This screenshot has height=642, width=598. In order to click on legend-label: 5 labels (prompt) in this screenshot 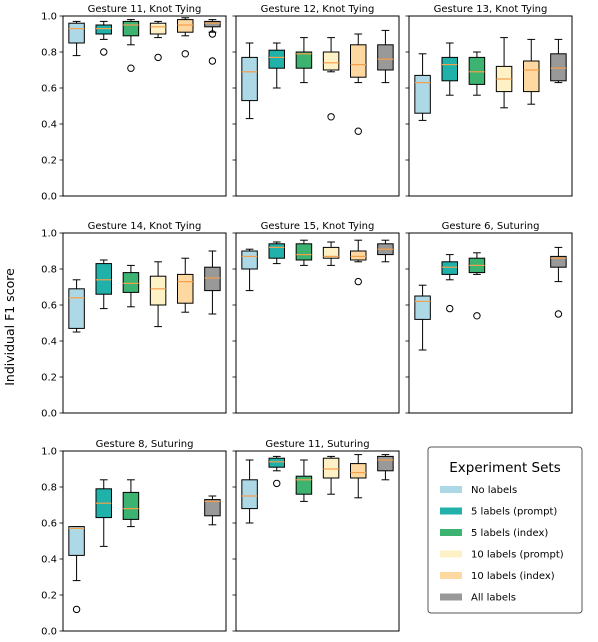, I will do `click(514, 512)`.